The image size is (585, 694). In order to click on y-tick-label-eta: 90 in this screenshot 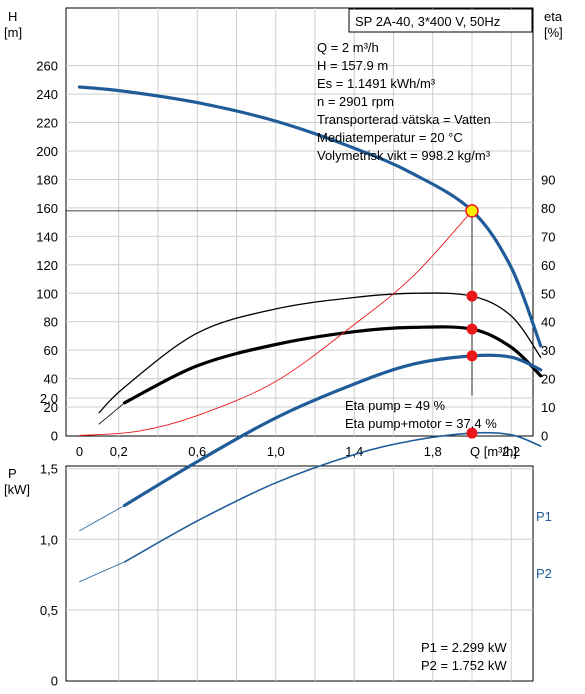, I will do `click(548, 179)`.